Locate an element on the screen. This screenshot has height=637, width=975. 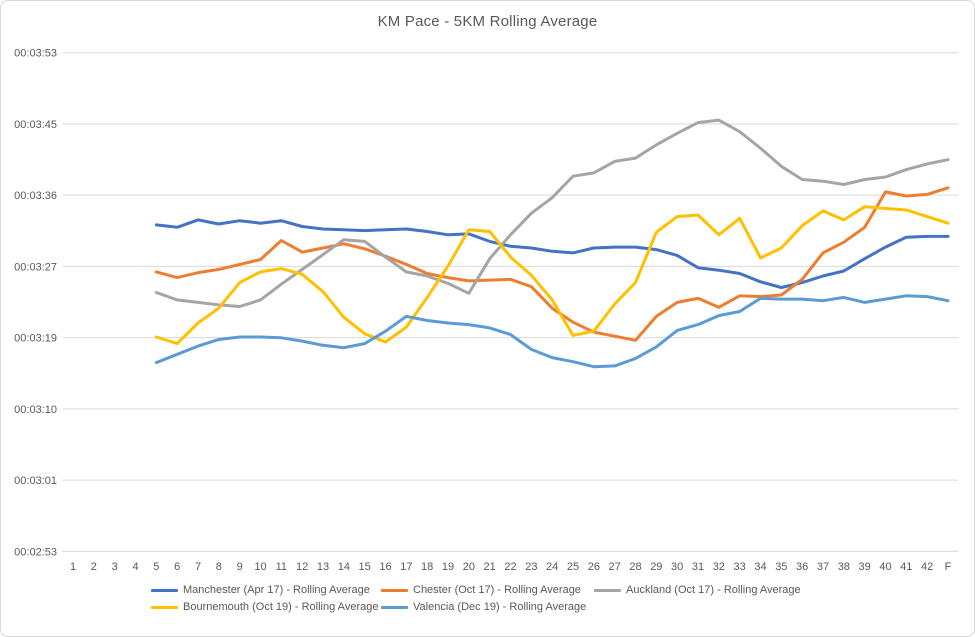
legend-label: Valencia (Dec 19) - Rolling Average is located at coordinates (500, 607).